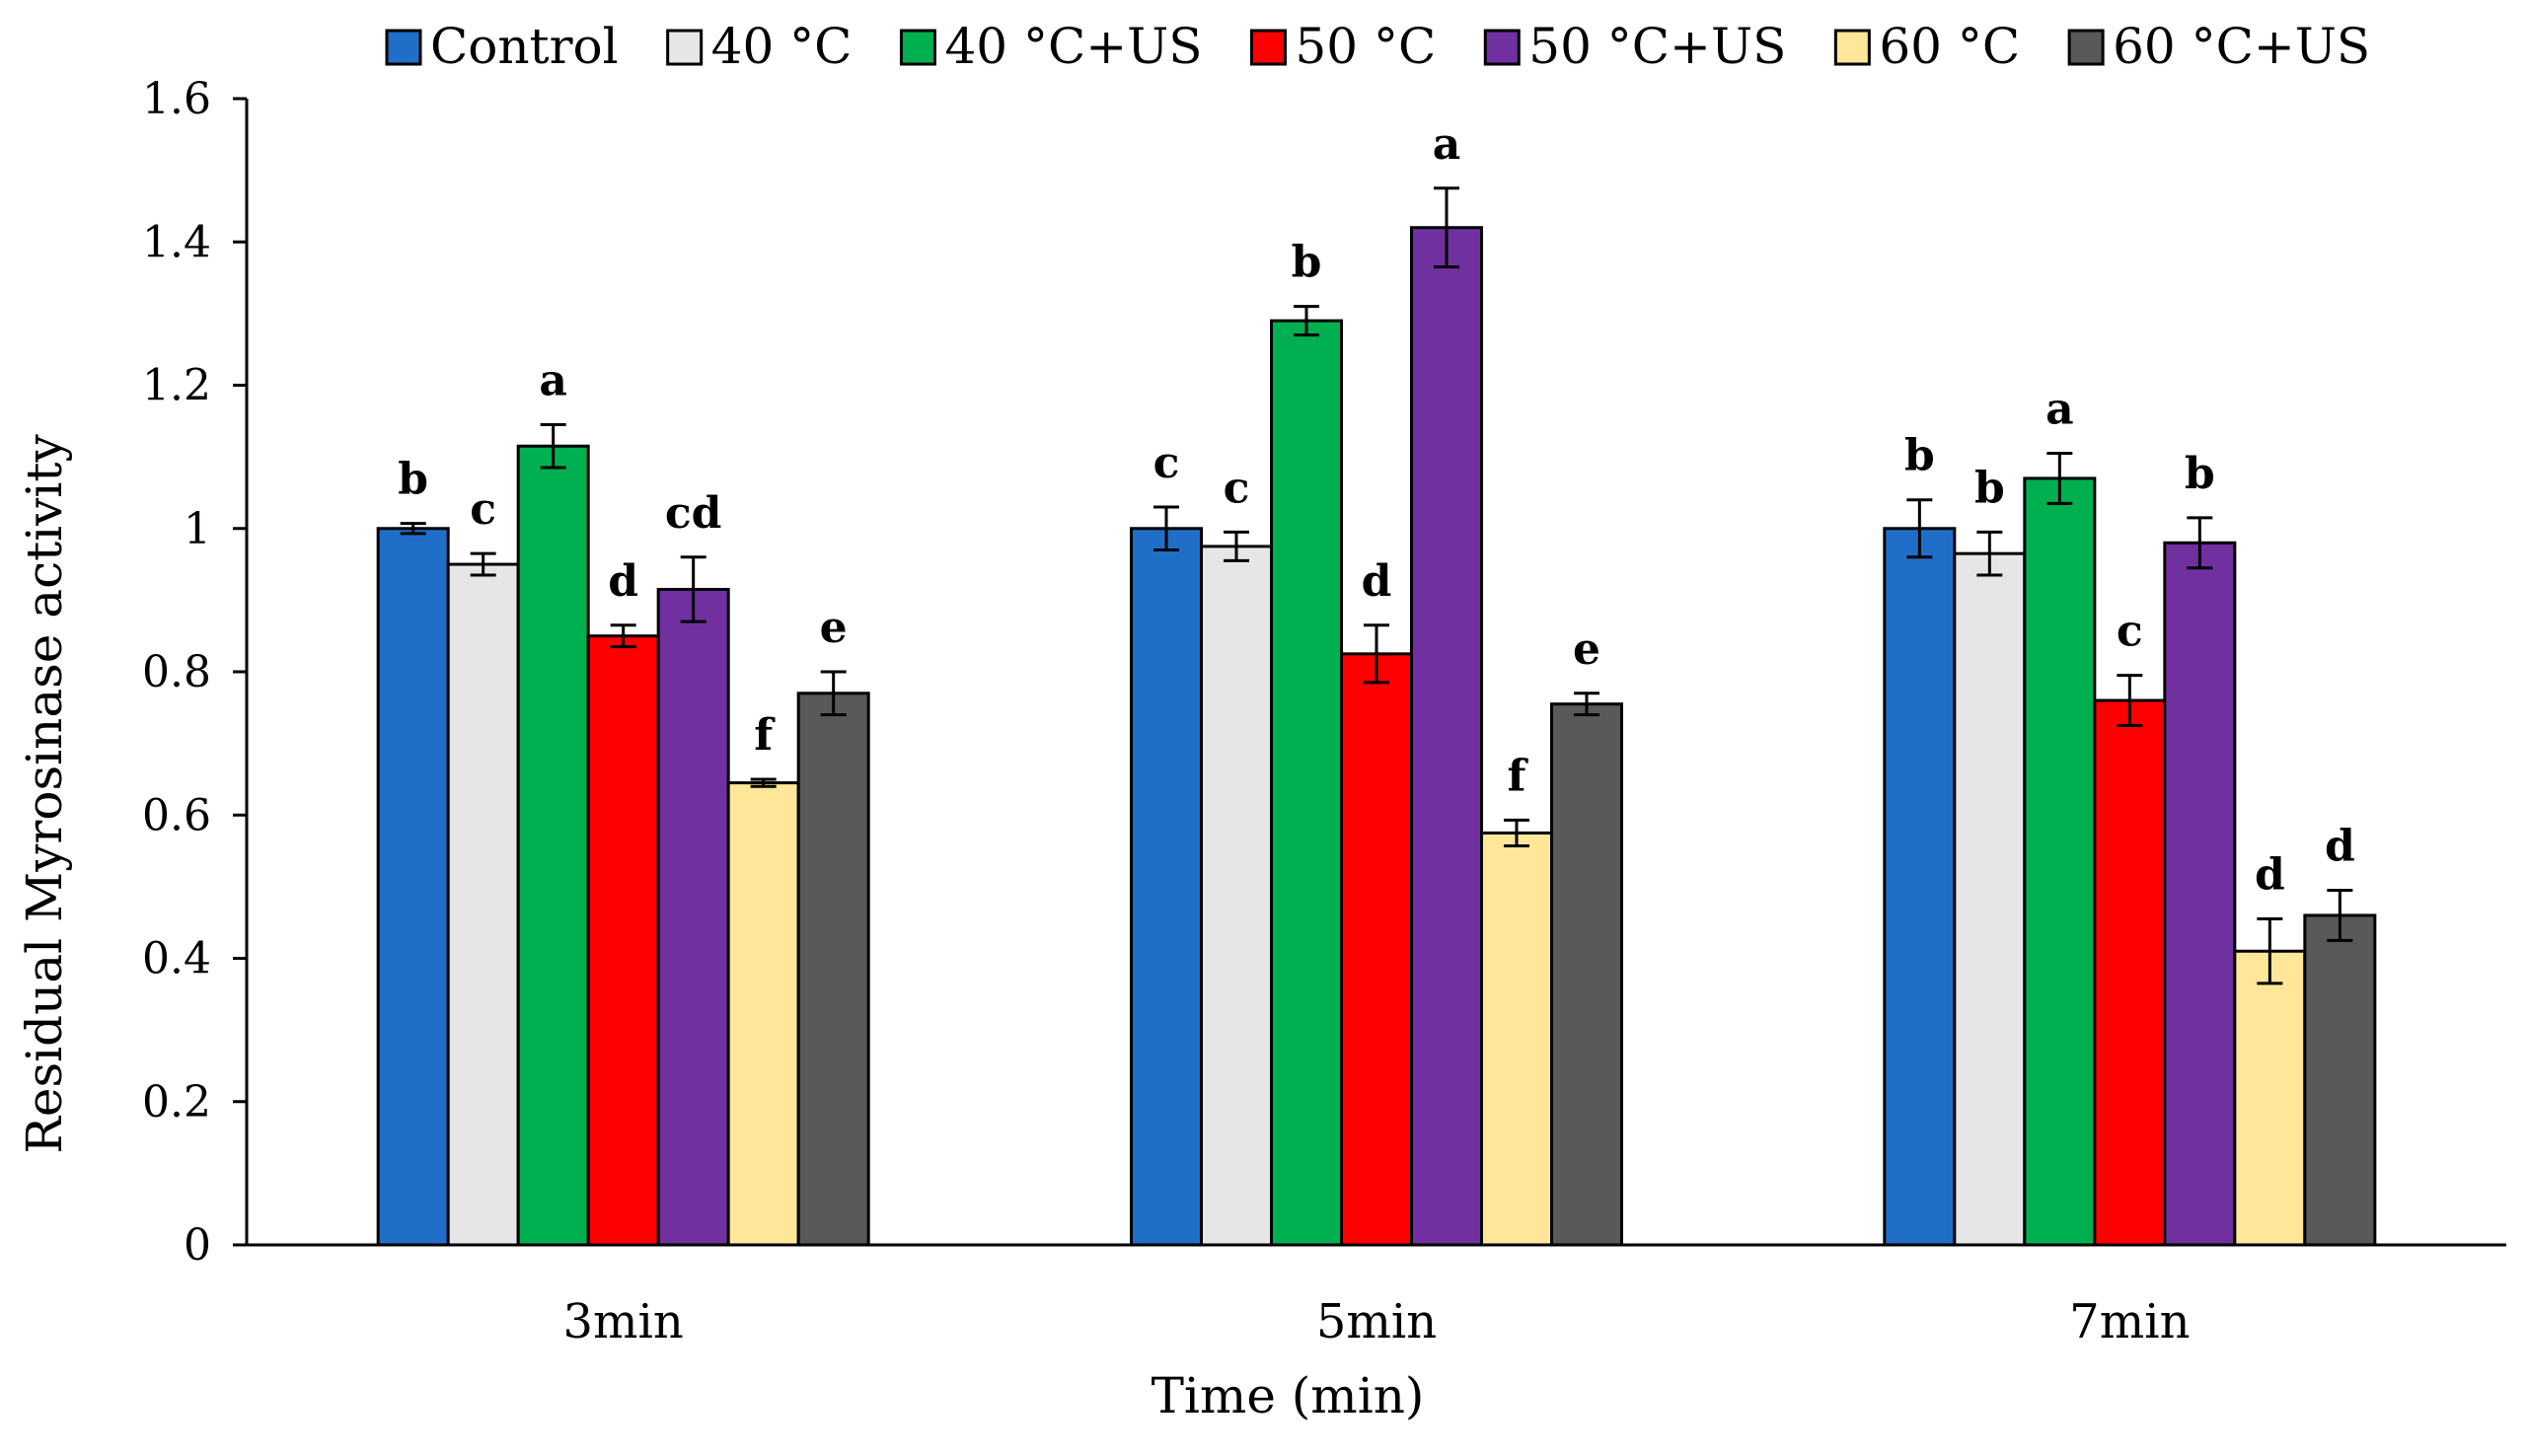 This screenshot has height=1456, width=2528. I want to click on y-axis-title: Residual Myrosinase activity, so click(44, 793).